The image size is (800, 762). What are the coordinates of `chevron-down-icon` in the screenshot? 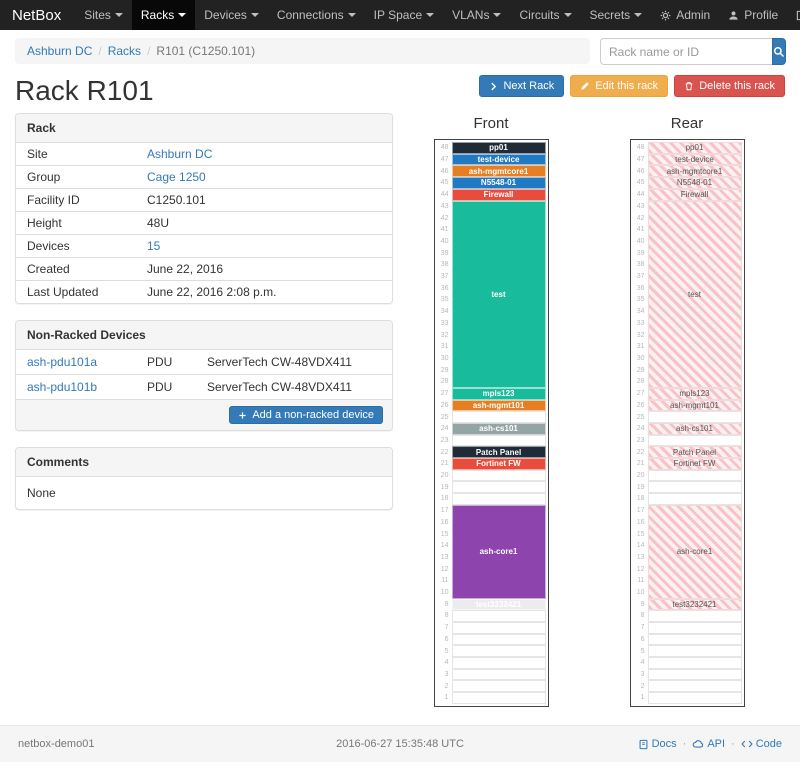 It's located at (497, 15).